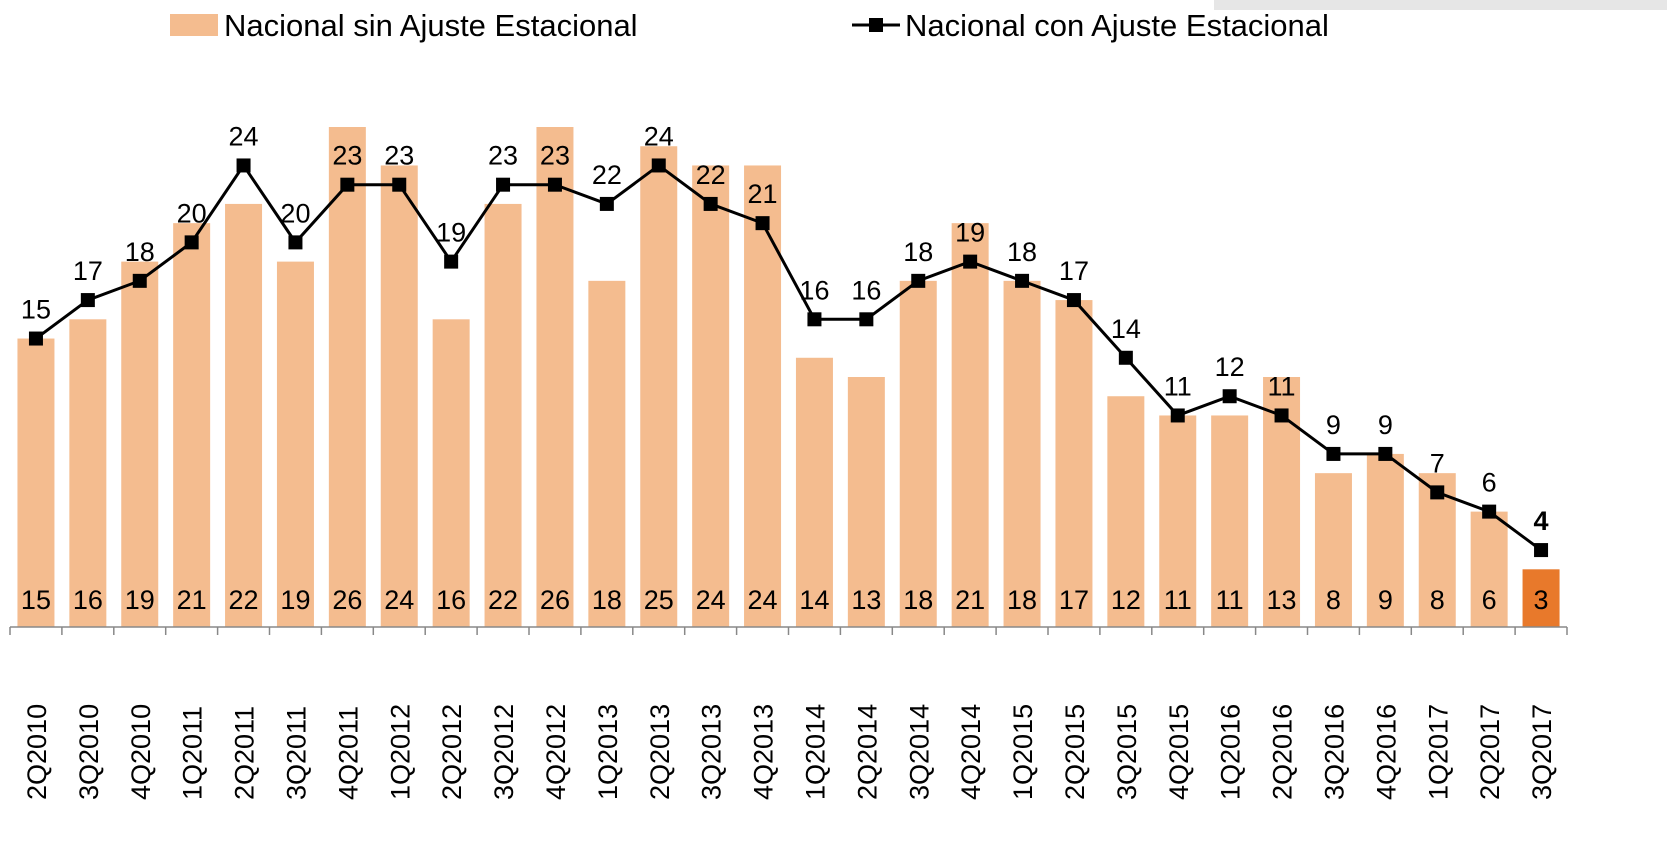 Image resolution: width=1667 pixels, height=858 pixels. I want to click on line-value-label: 23, so click(555, 156).